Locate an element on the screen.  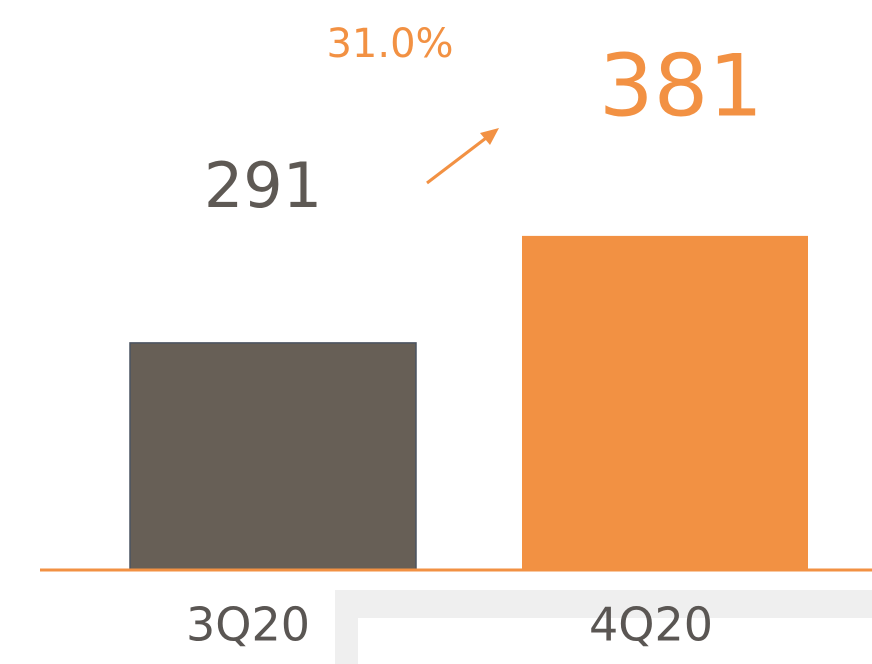
background-panel-inner is located at coordinates (615, 641).